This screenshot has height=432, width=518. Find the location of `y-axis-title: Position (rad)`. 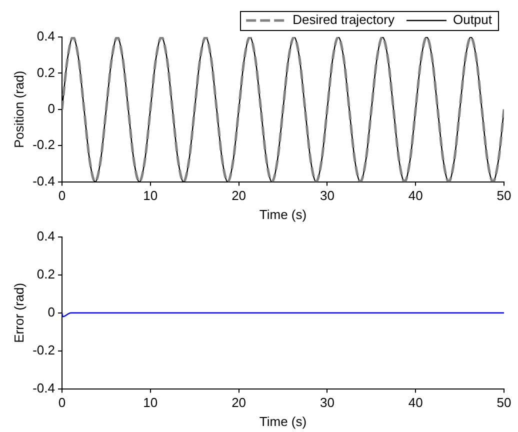

y-axis-title: Position (rad) is located at coordinates (18, 109).